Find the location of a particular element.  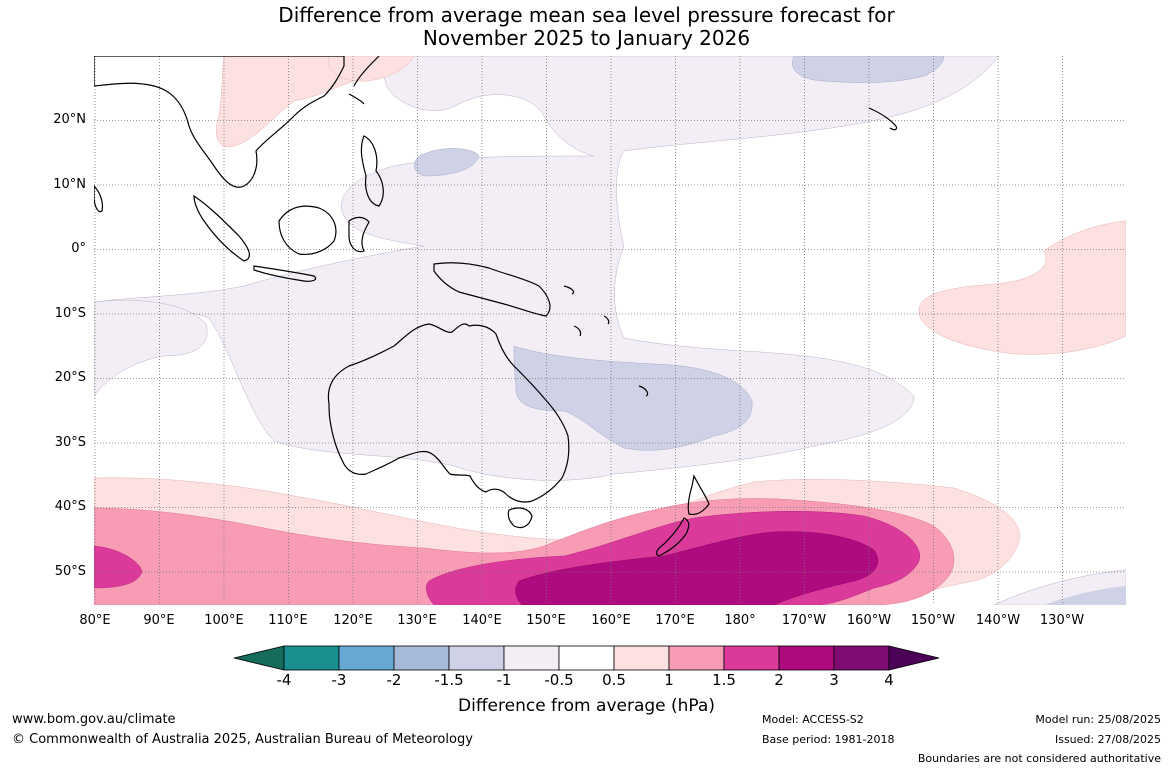

lon-label-90e: 90°E is located at coordinates (159, 620).